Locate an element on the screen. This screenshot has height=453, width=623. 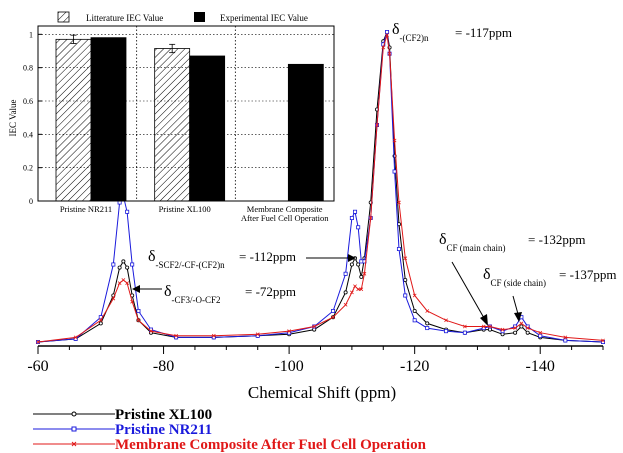
annotation-subscript: CF (main chain) is located at coordinates (476, 248).